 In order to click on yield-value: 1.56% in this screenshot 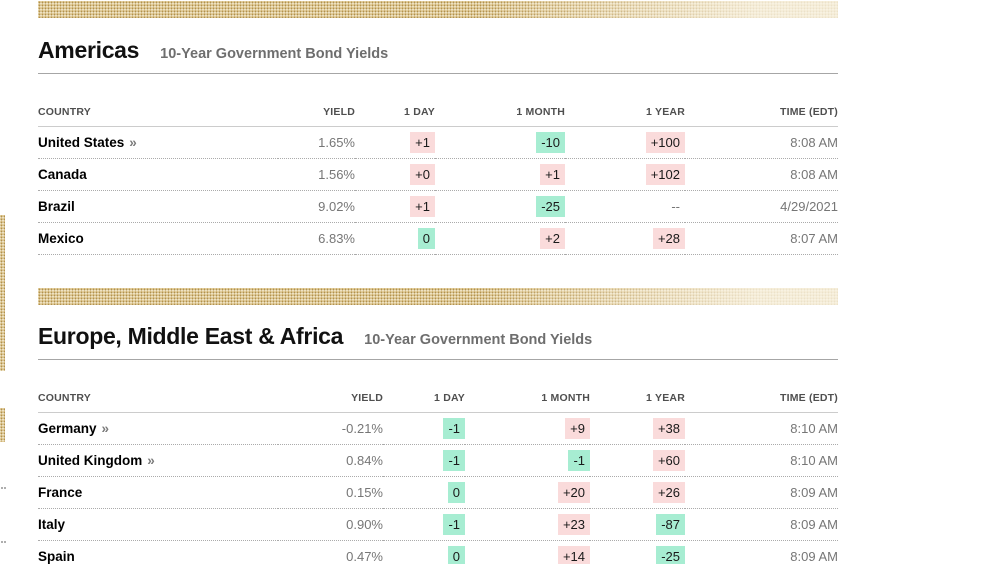, I will do `click(316, 174)`.